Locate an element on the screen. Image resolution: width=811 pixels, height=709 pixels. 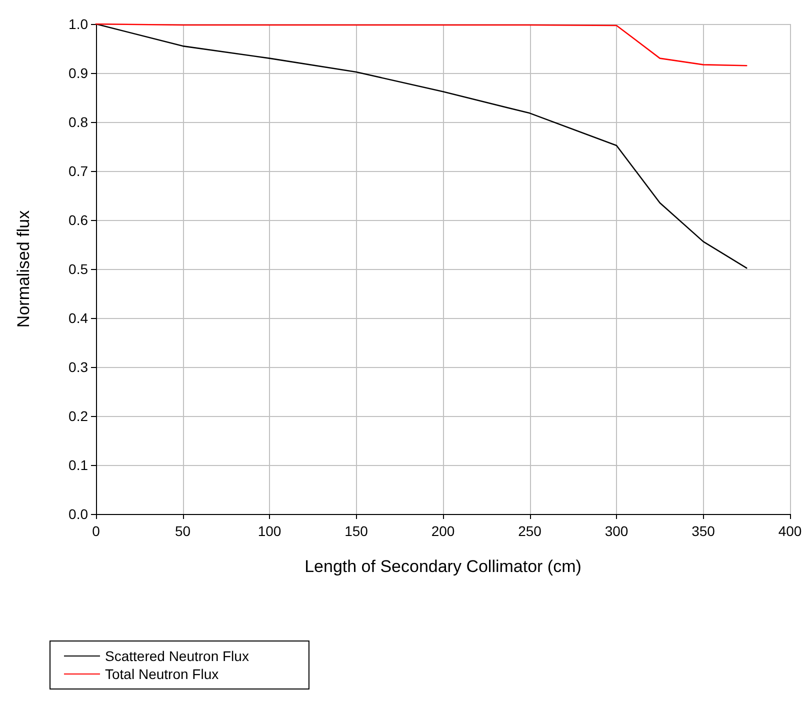
x-tick-label: 200 is located at coordinates (443, 531).